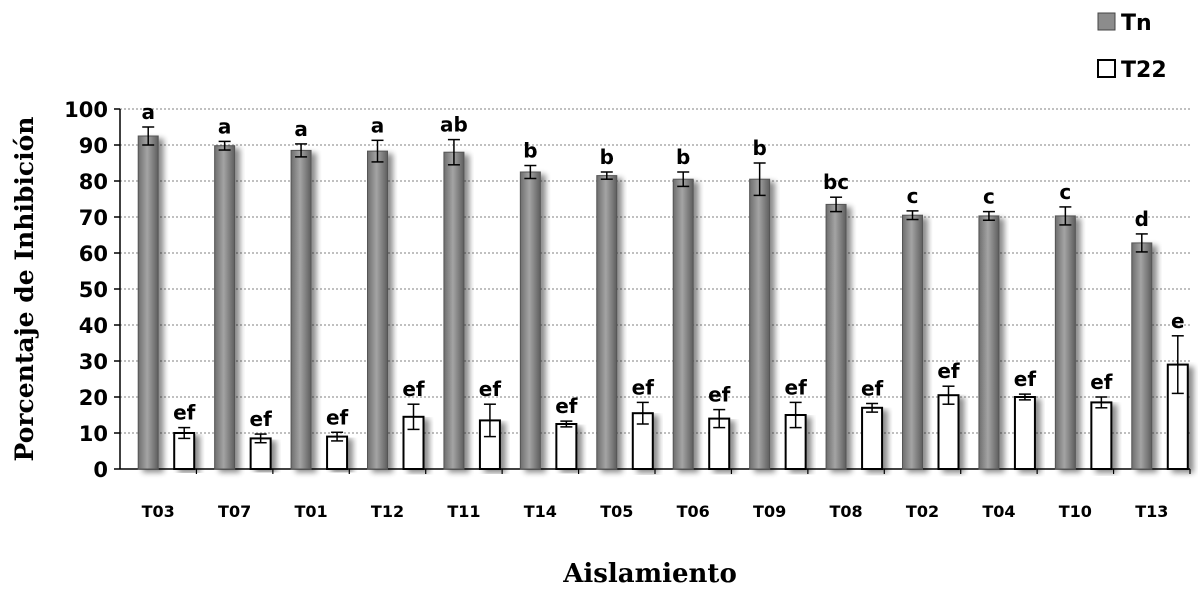  I want to click on x-tick-label: T08, so click(845, 511).